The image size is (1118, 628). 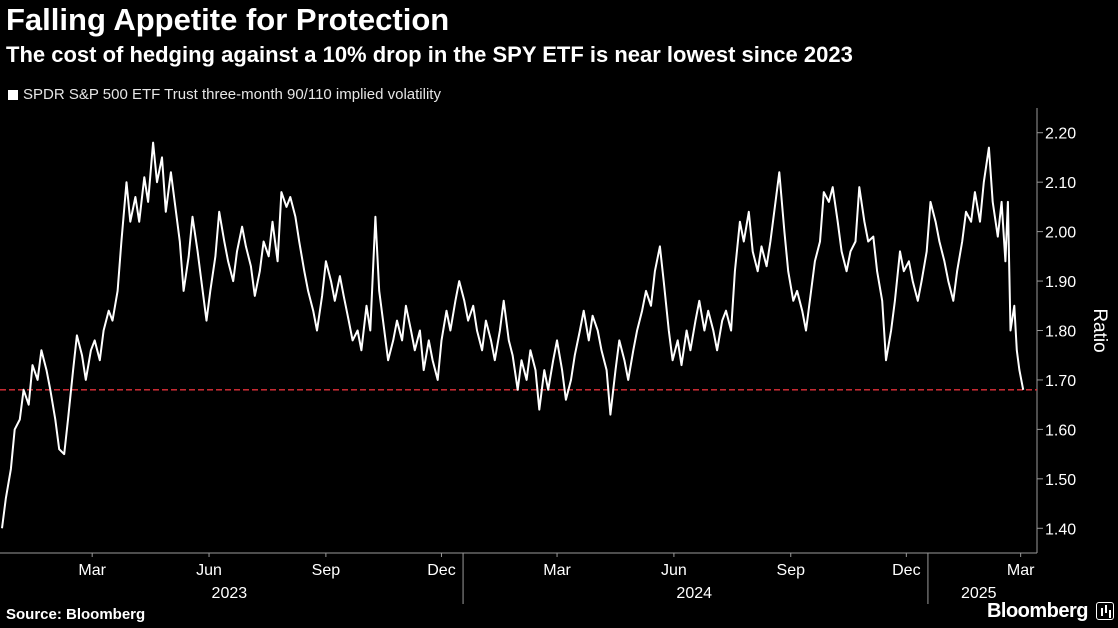 What do you see at coordinates (1105, 611) in the screenshot?
I see `bloomberg-chart-icon` at bounding box center [1105, 611].